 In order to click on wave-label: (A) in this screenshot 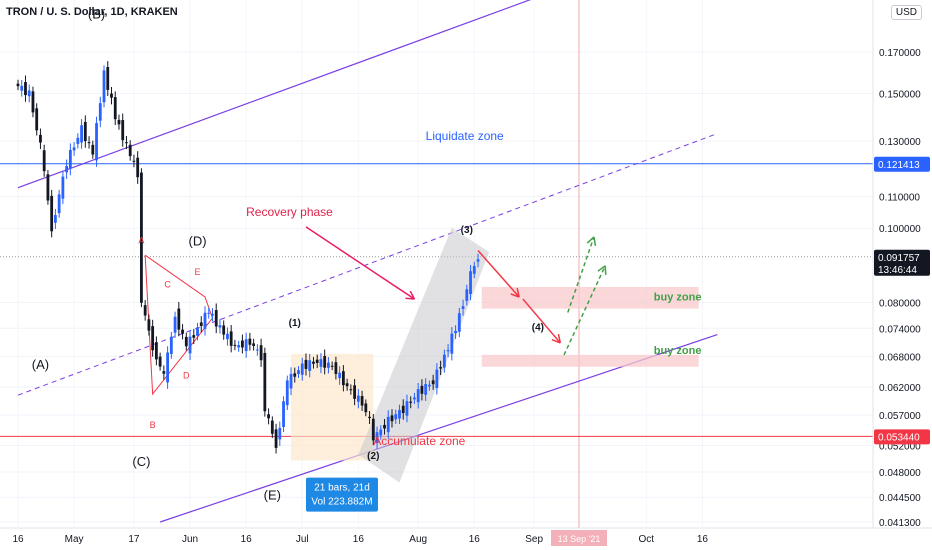, I will do `click(40, 364)`.